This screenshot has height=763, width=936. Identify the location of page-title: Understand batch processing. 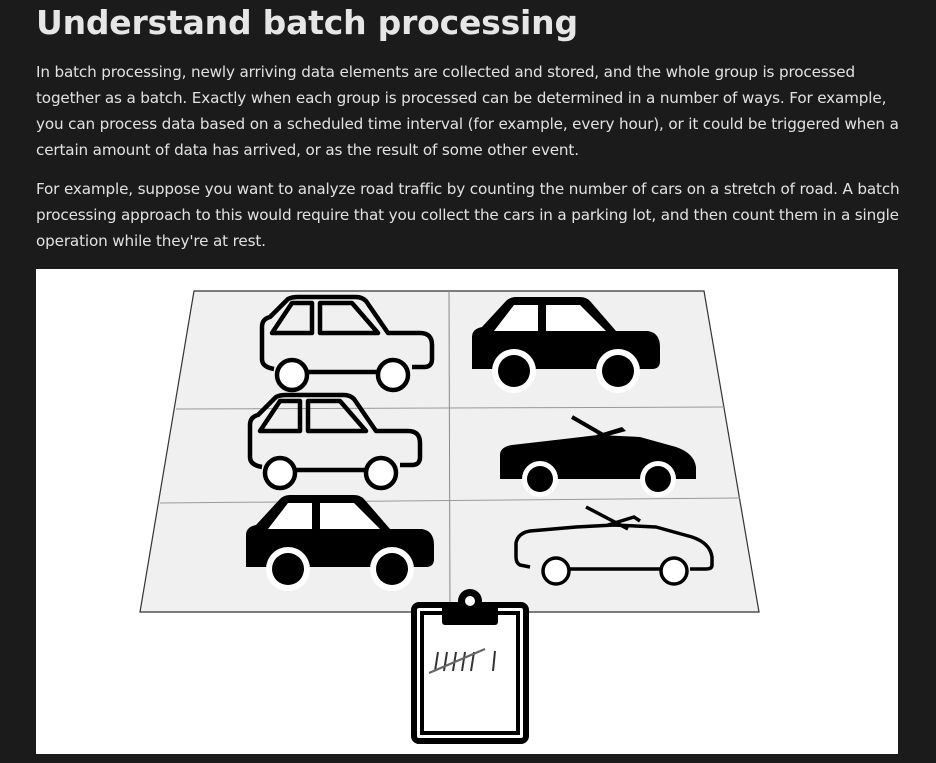
(307, 22).